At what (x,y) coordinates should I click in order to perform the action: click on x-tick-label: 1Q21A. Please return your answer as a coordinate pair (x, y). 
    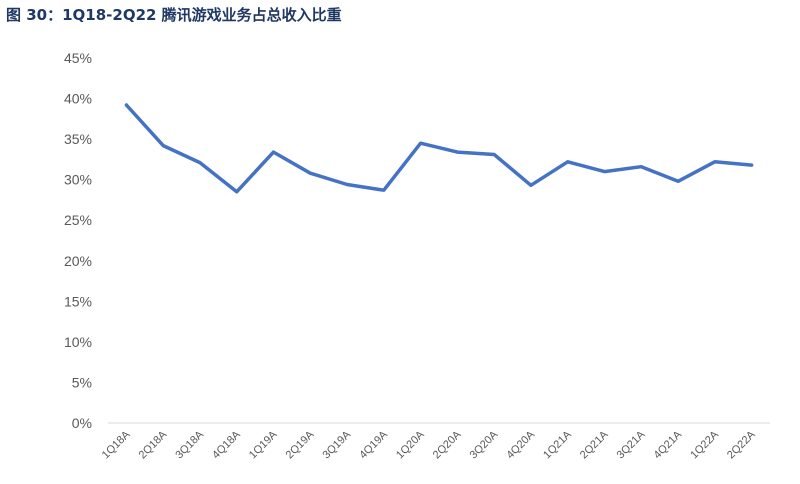
    Looking at the image, I should click on (557, 444).